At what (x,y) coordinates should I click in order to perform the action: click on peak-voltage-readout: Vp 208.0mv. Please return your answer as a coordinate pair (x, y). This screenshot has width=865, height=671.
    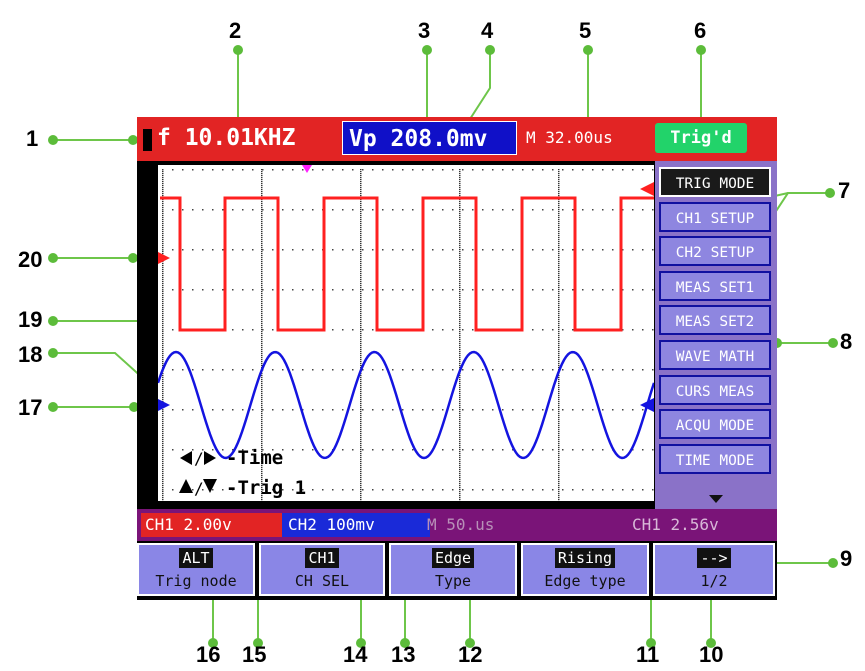
    Looking at the image, I should click on (429, 138).